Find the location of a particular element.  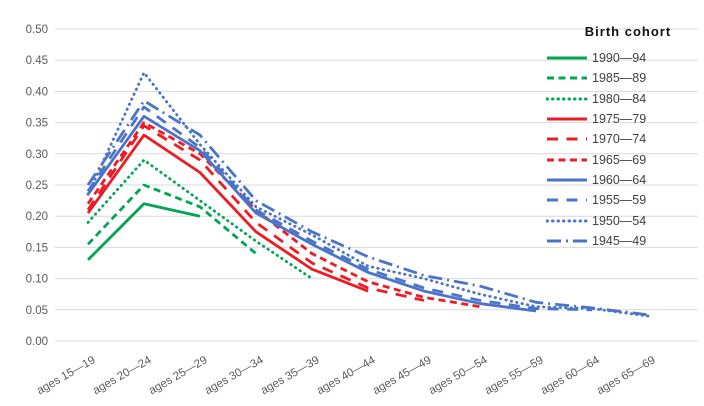

y-tick-label: 0.15 is located at coordinates (37, 248).